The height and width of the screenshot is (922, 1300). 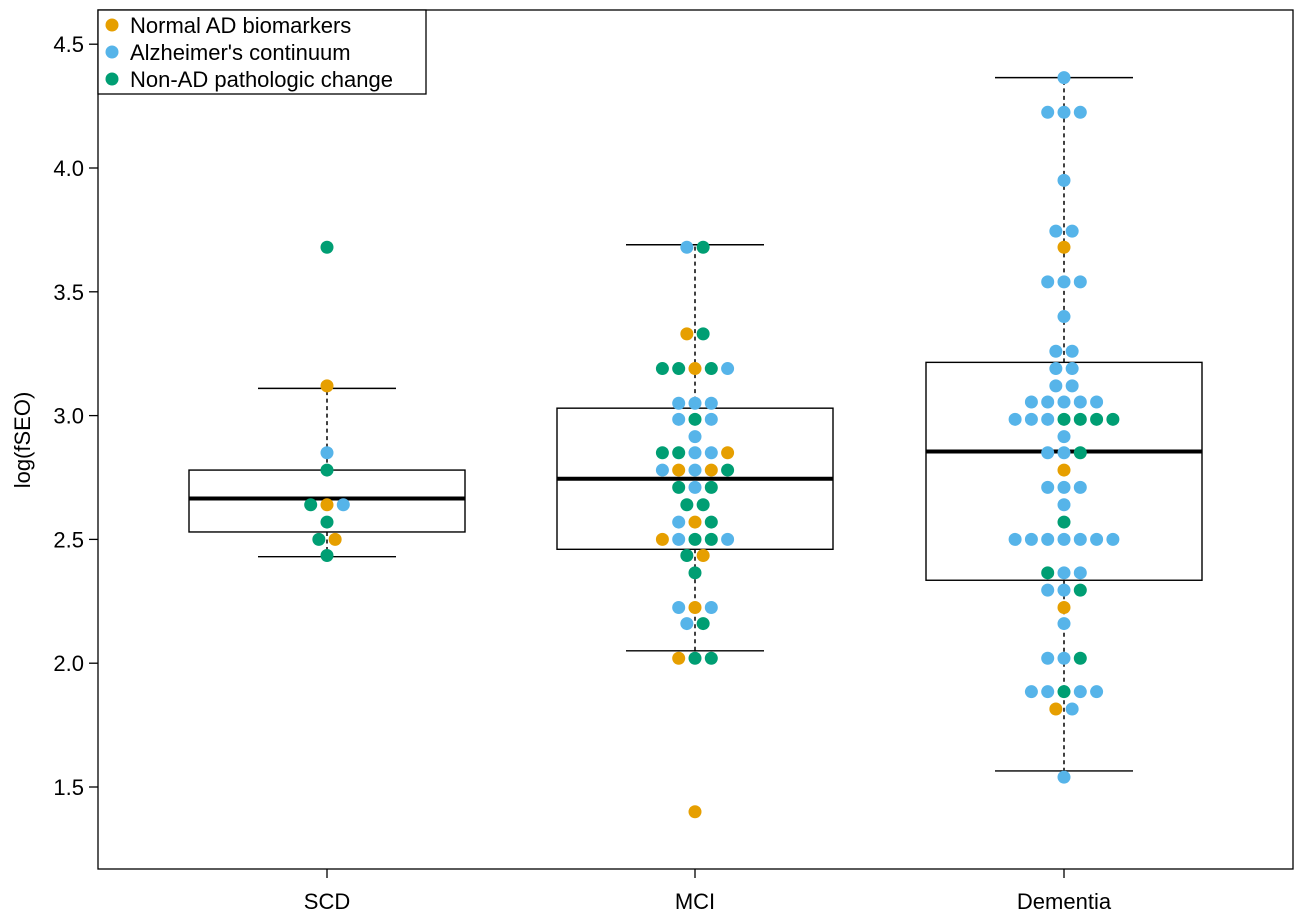 What do you see at coordinates (68, 539) in the screenshot?
I see `y-tick-label: 2.5` at bounding box center [68, 539].